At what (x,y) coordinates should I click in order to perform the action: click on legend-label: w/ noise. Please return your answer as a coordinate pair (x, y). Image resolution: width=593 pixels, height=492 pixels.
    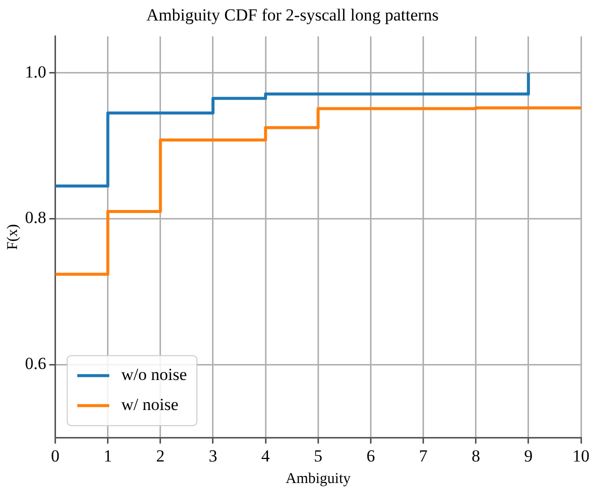
    Looking at the image, I should click on (149, 404).